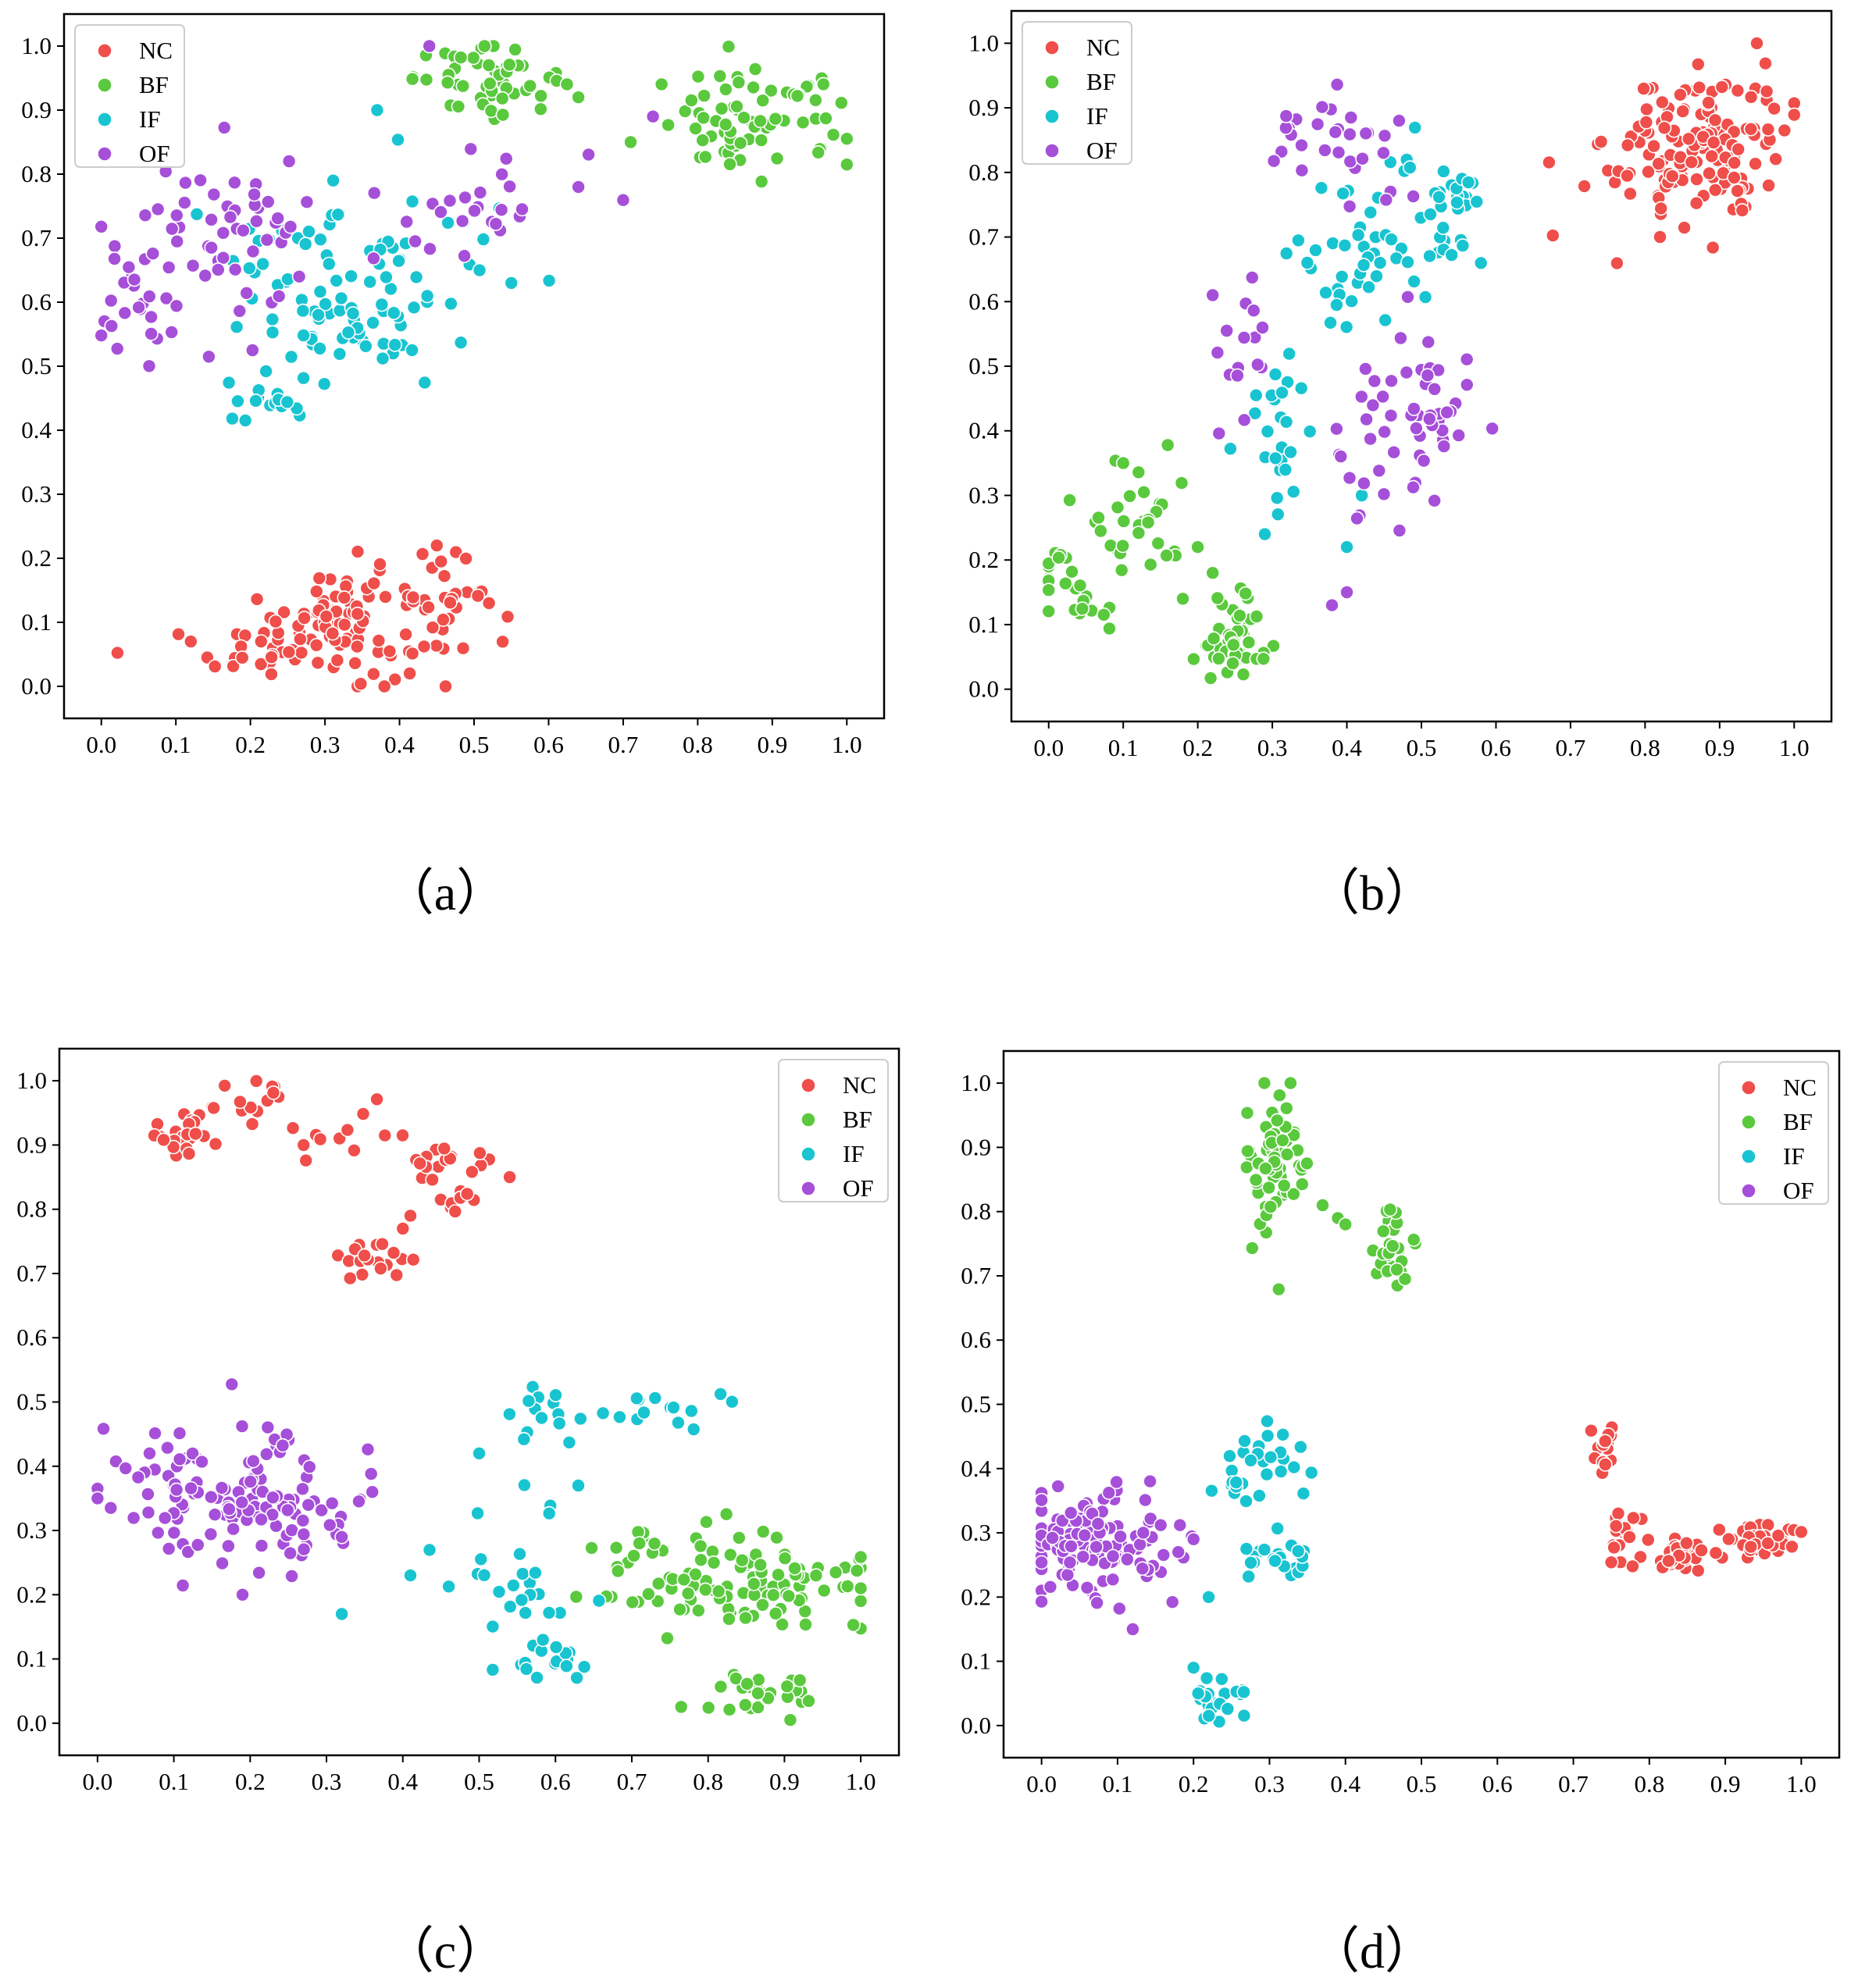 This screenshot has width=1858, height=1988. What do you see at coordinates (104, 119) in the screenshot?
I see `legend-marker-if` at bounding box center [104, 119].